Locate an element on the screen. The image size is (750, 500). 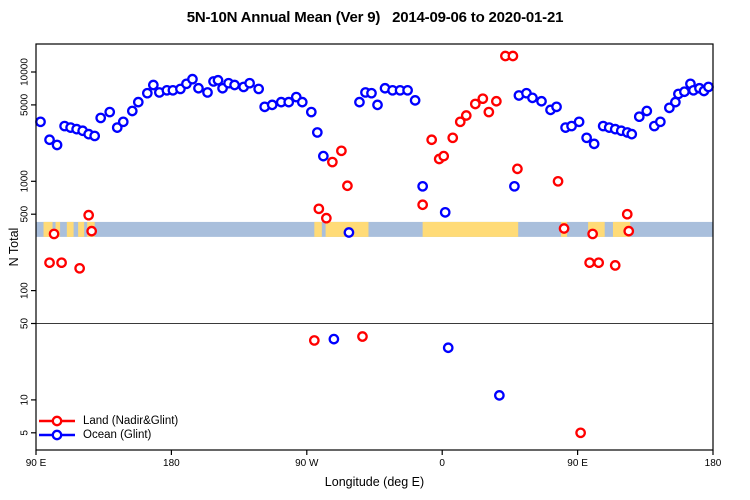
y-tick-label: 10000 is located at coordinates (25, 72).